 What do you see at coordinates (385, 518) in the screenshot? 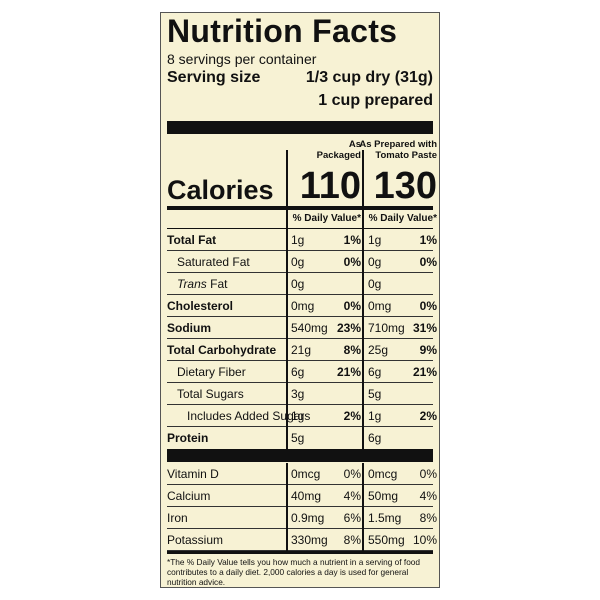
I see `amount: 1.5mg` at bounding box center [385, 518].